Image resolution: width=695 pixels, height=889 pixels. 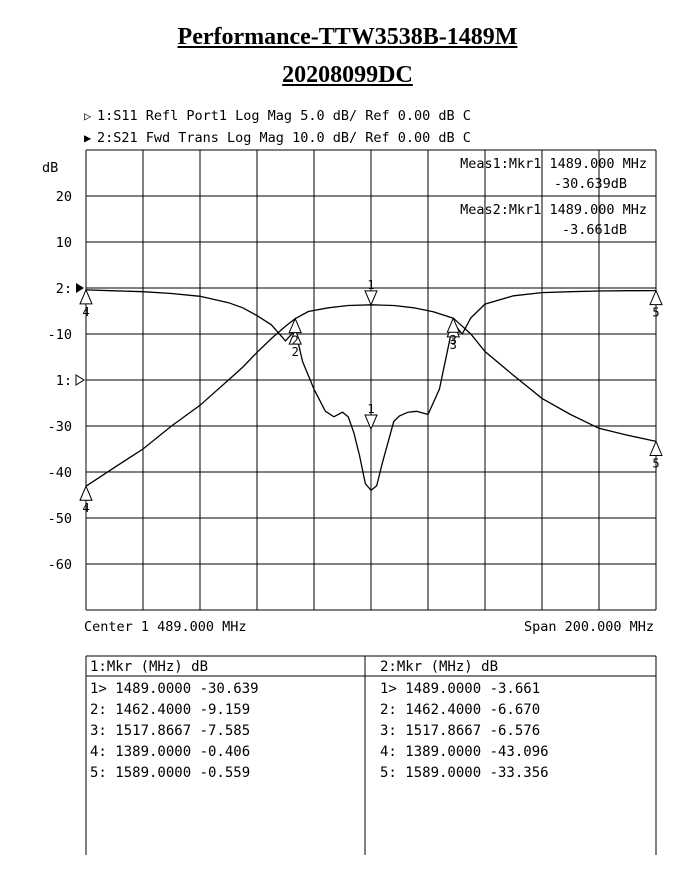 I want to click on report-subtitle: 20208099DC, so click(x=347, y=75).